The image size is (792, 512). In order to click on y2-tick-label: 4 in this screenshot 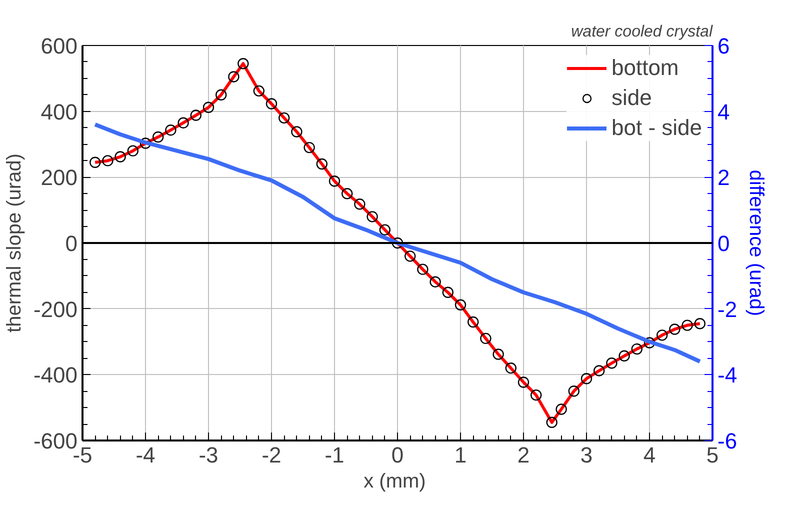, I will do `click(724, 111)`.